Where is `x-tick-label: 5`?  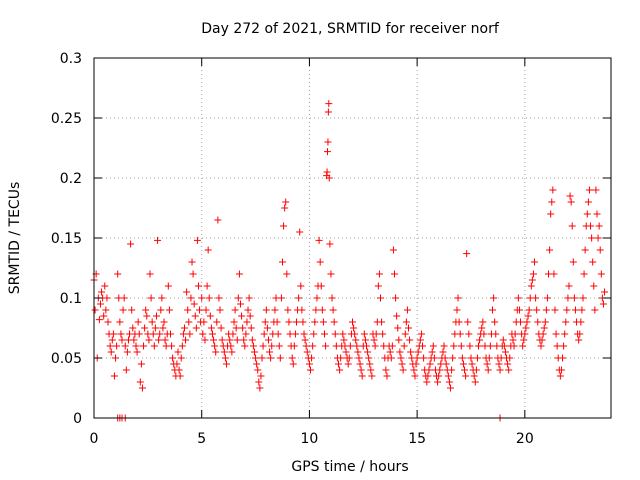
x-tick-label: 5 is located at coordinates (201, 439).